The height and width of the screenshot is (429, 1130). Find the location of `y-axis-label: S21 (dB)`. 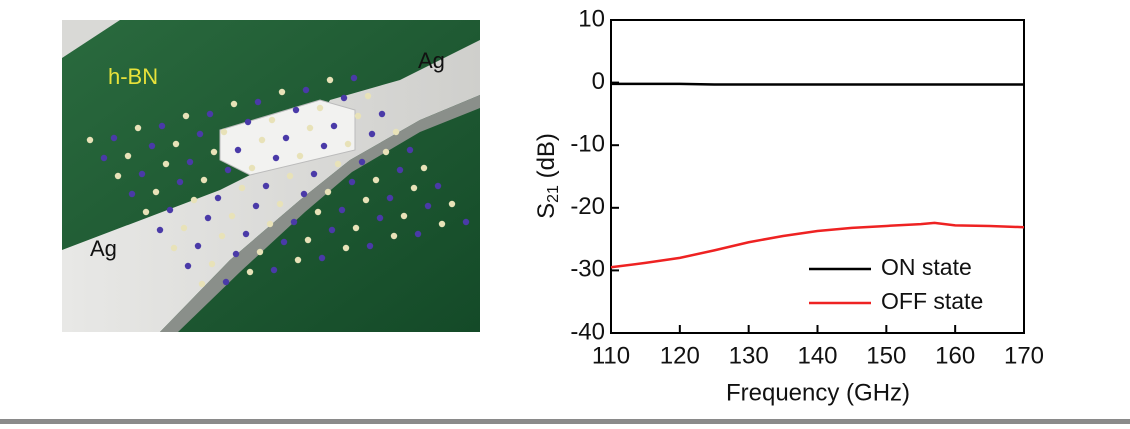

y-axis-label: S21 (dB) is located at coordinates (547, 176).